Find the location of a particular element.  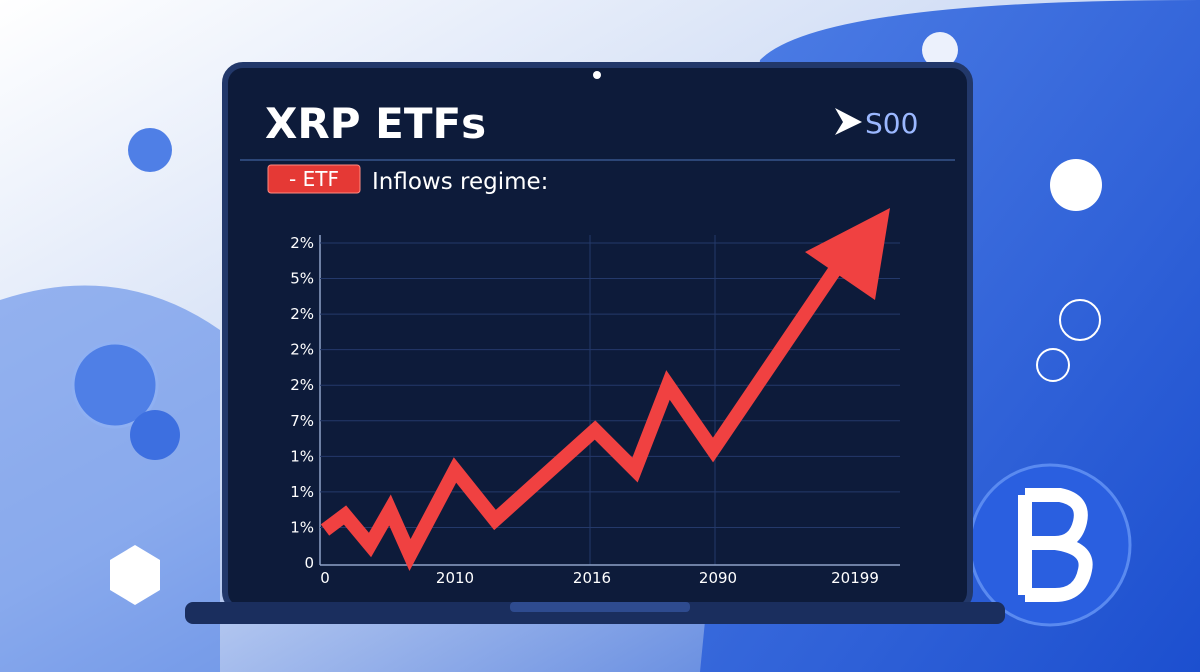

arrow-head is located at coordinates (847, 254).